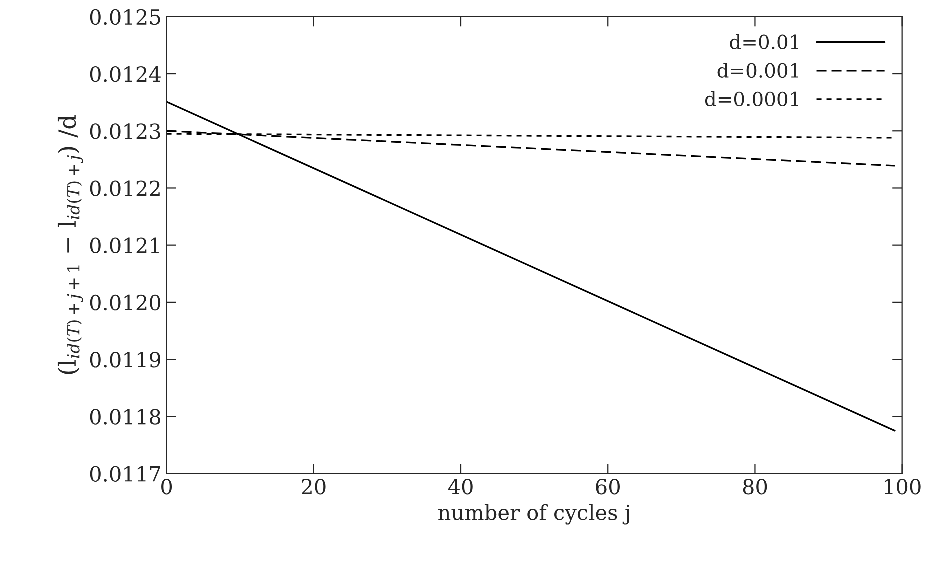  I want to click on legend-label: d=0.0001, so click(751, 99).